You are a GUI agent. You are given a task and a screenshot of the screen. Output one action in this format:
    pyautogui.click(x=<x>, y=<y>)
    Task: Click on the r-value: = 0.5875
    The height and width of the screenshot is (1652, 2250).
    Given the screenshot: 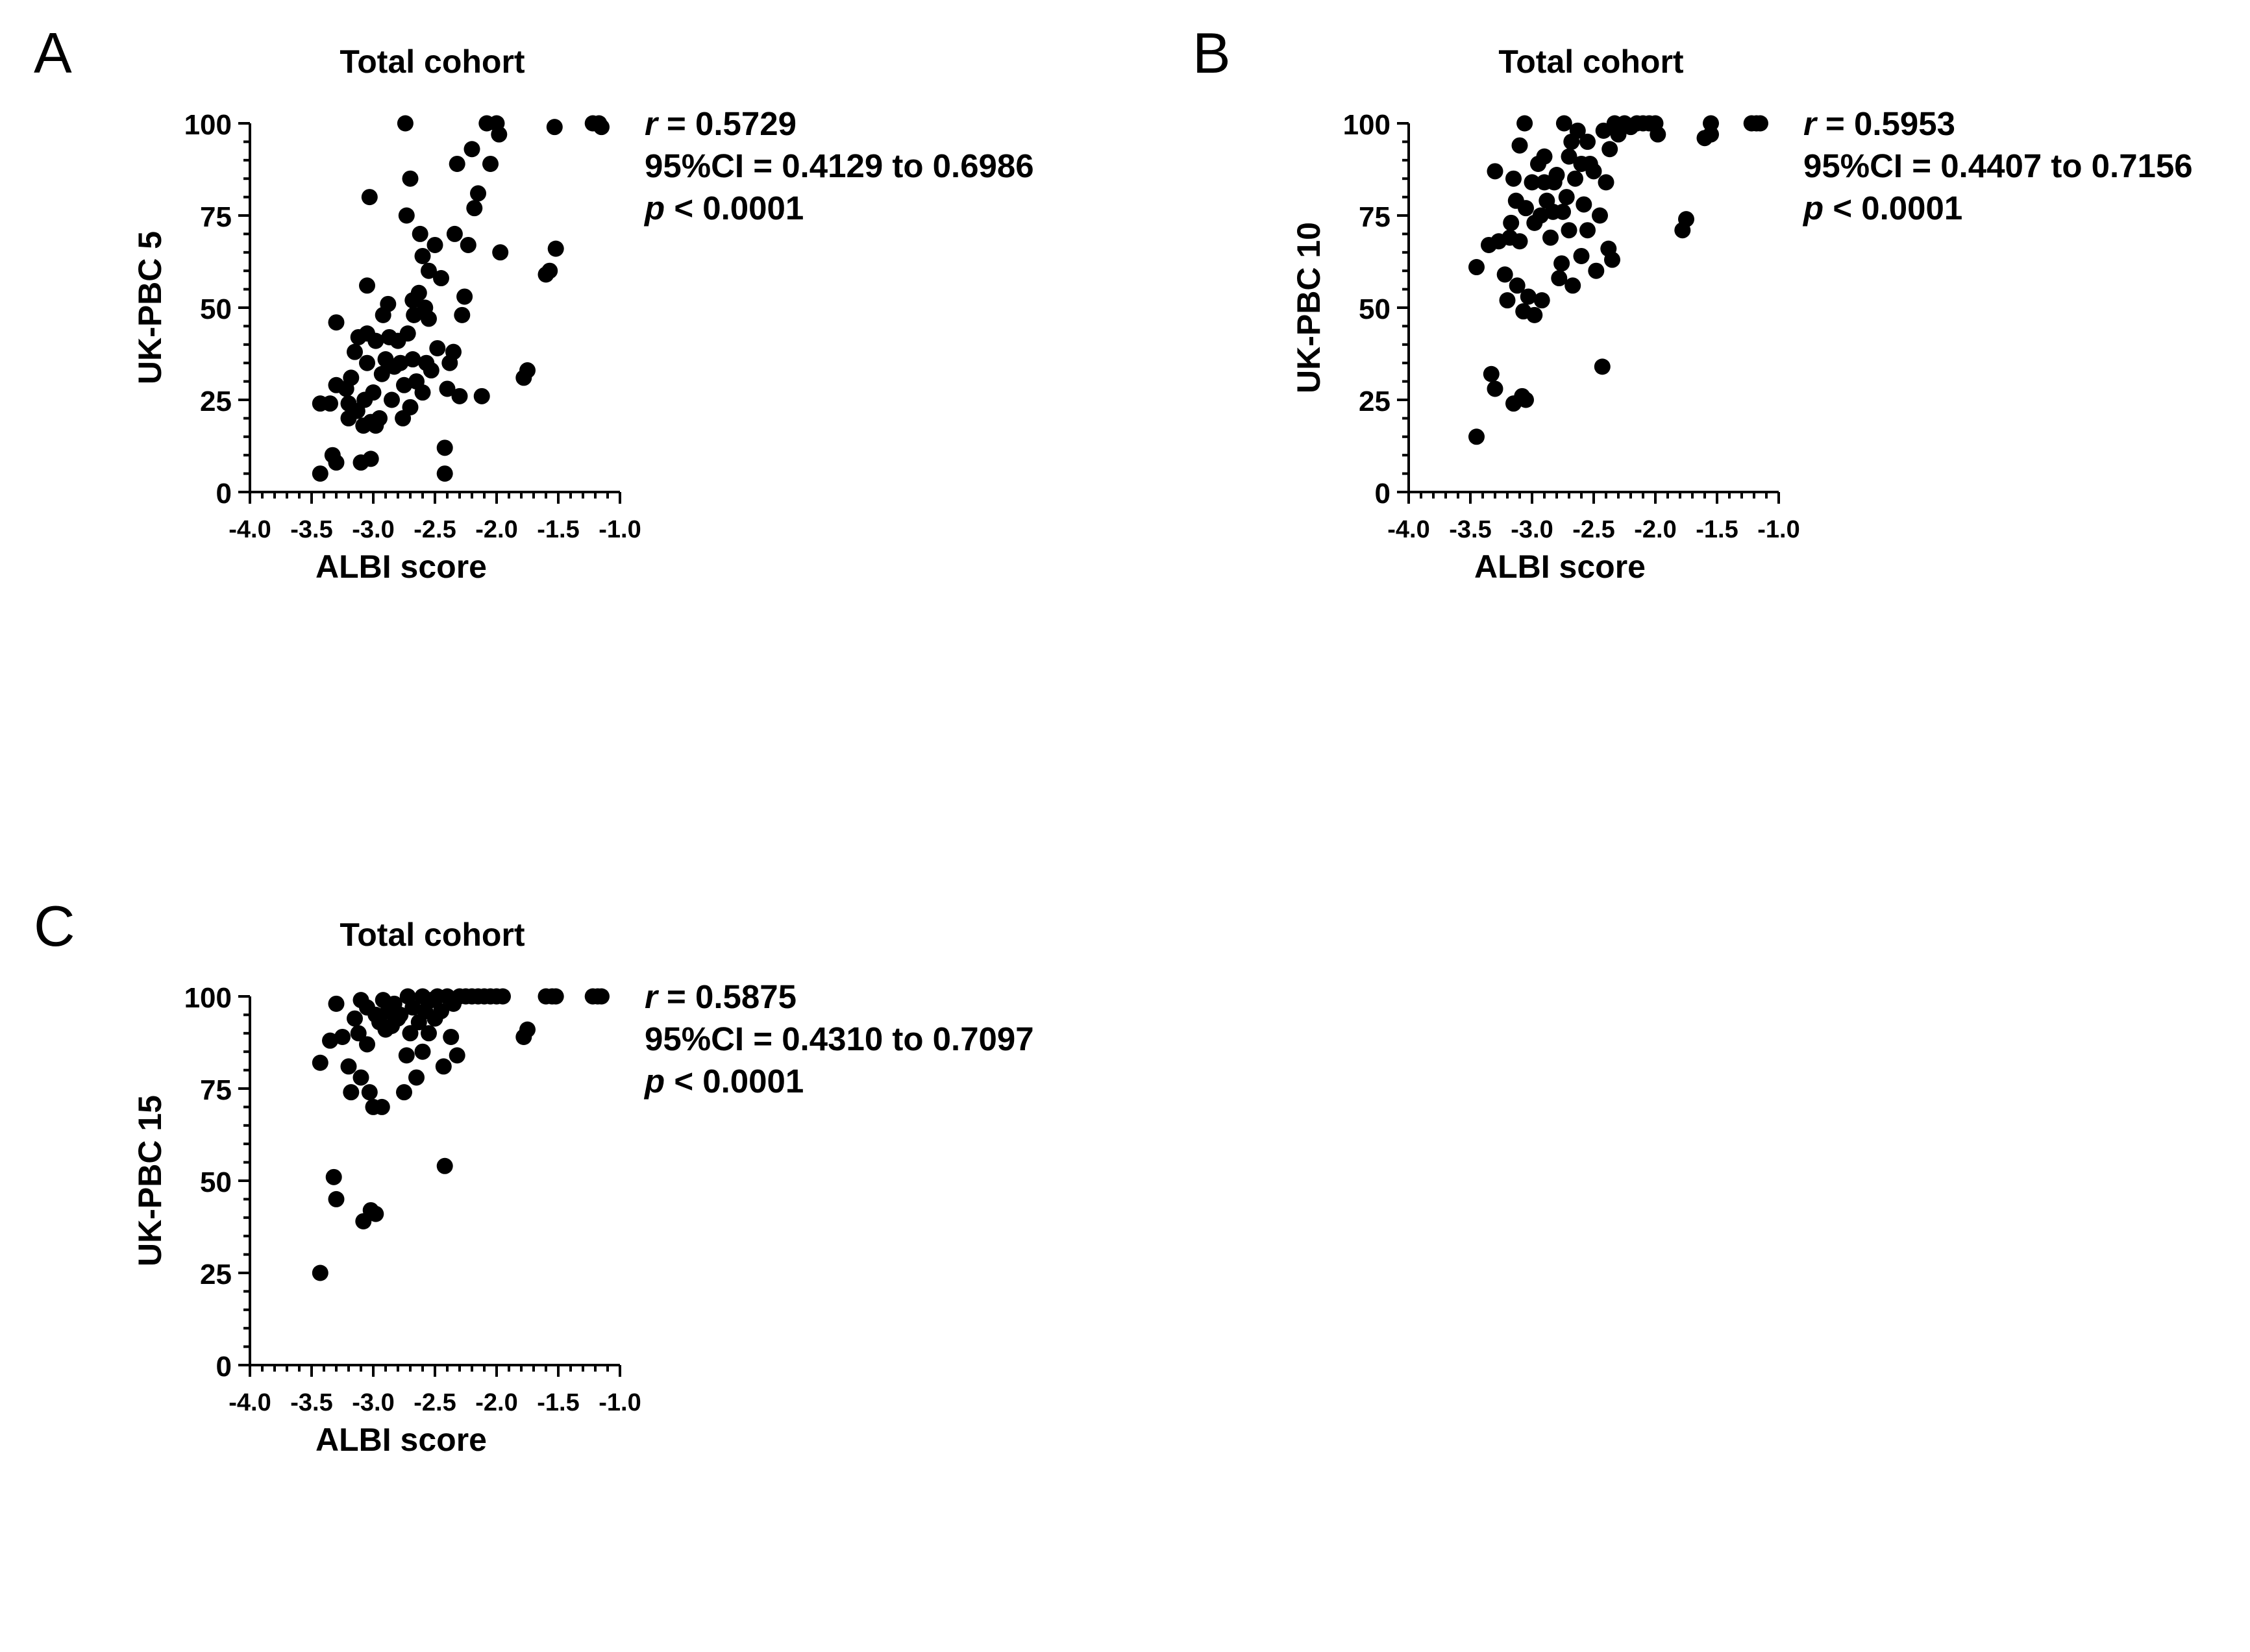 What is the action you would take?
    pyautogui.click(x=727, y=996)
    